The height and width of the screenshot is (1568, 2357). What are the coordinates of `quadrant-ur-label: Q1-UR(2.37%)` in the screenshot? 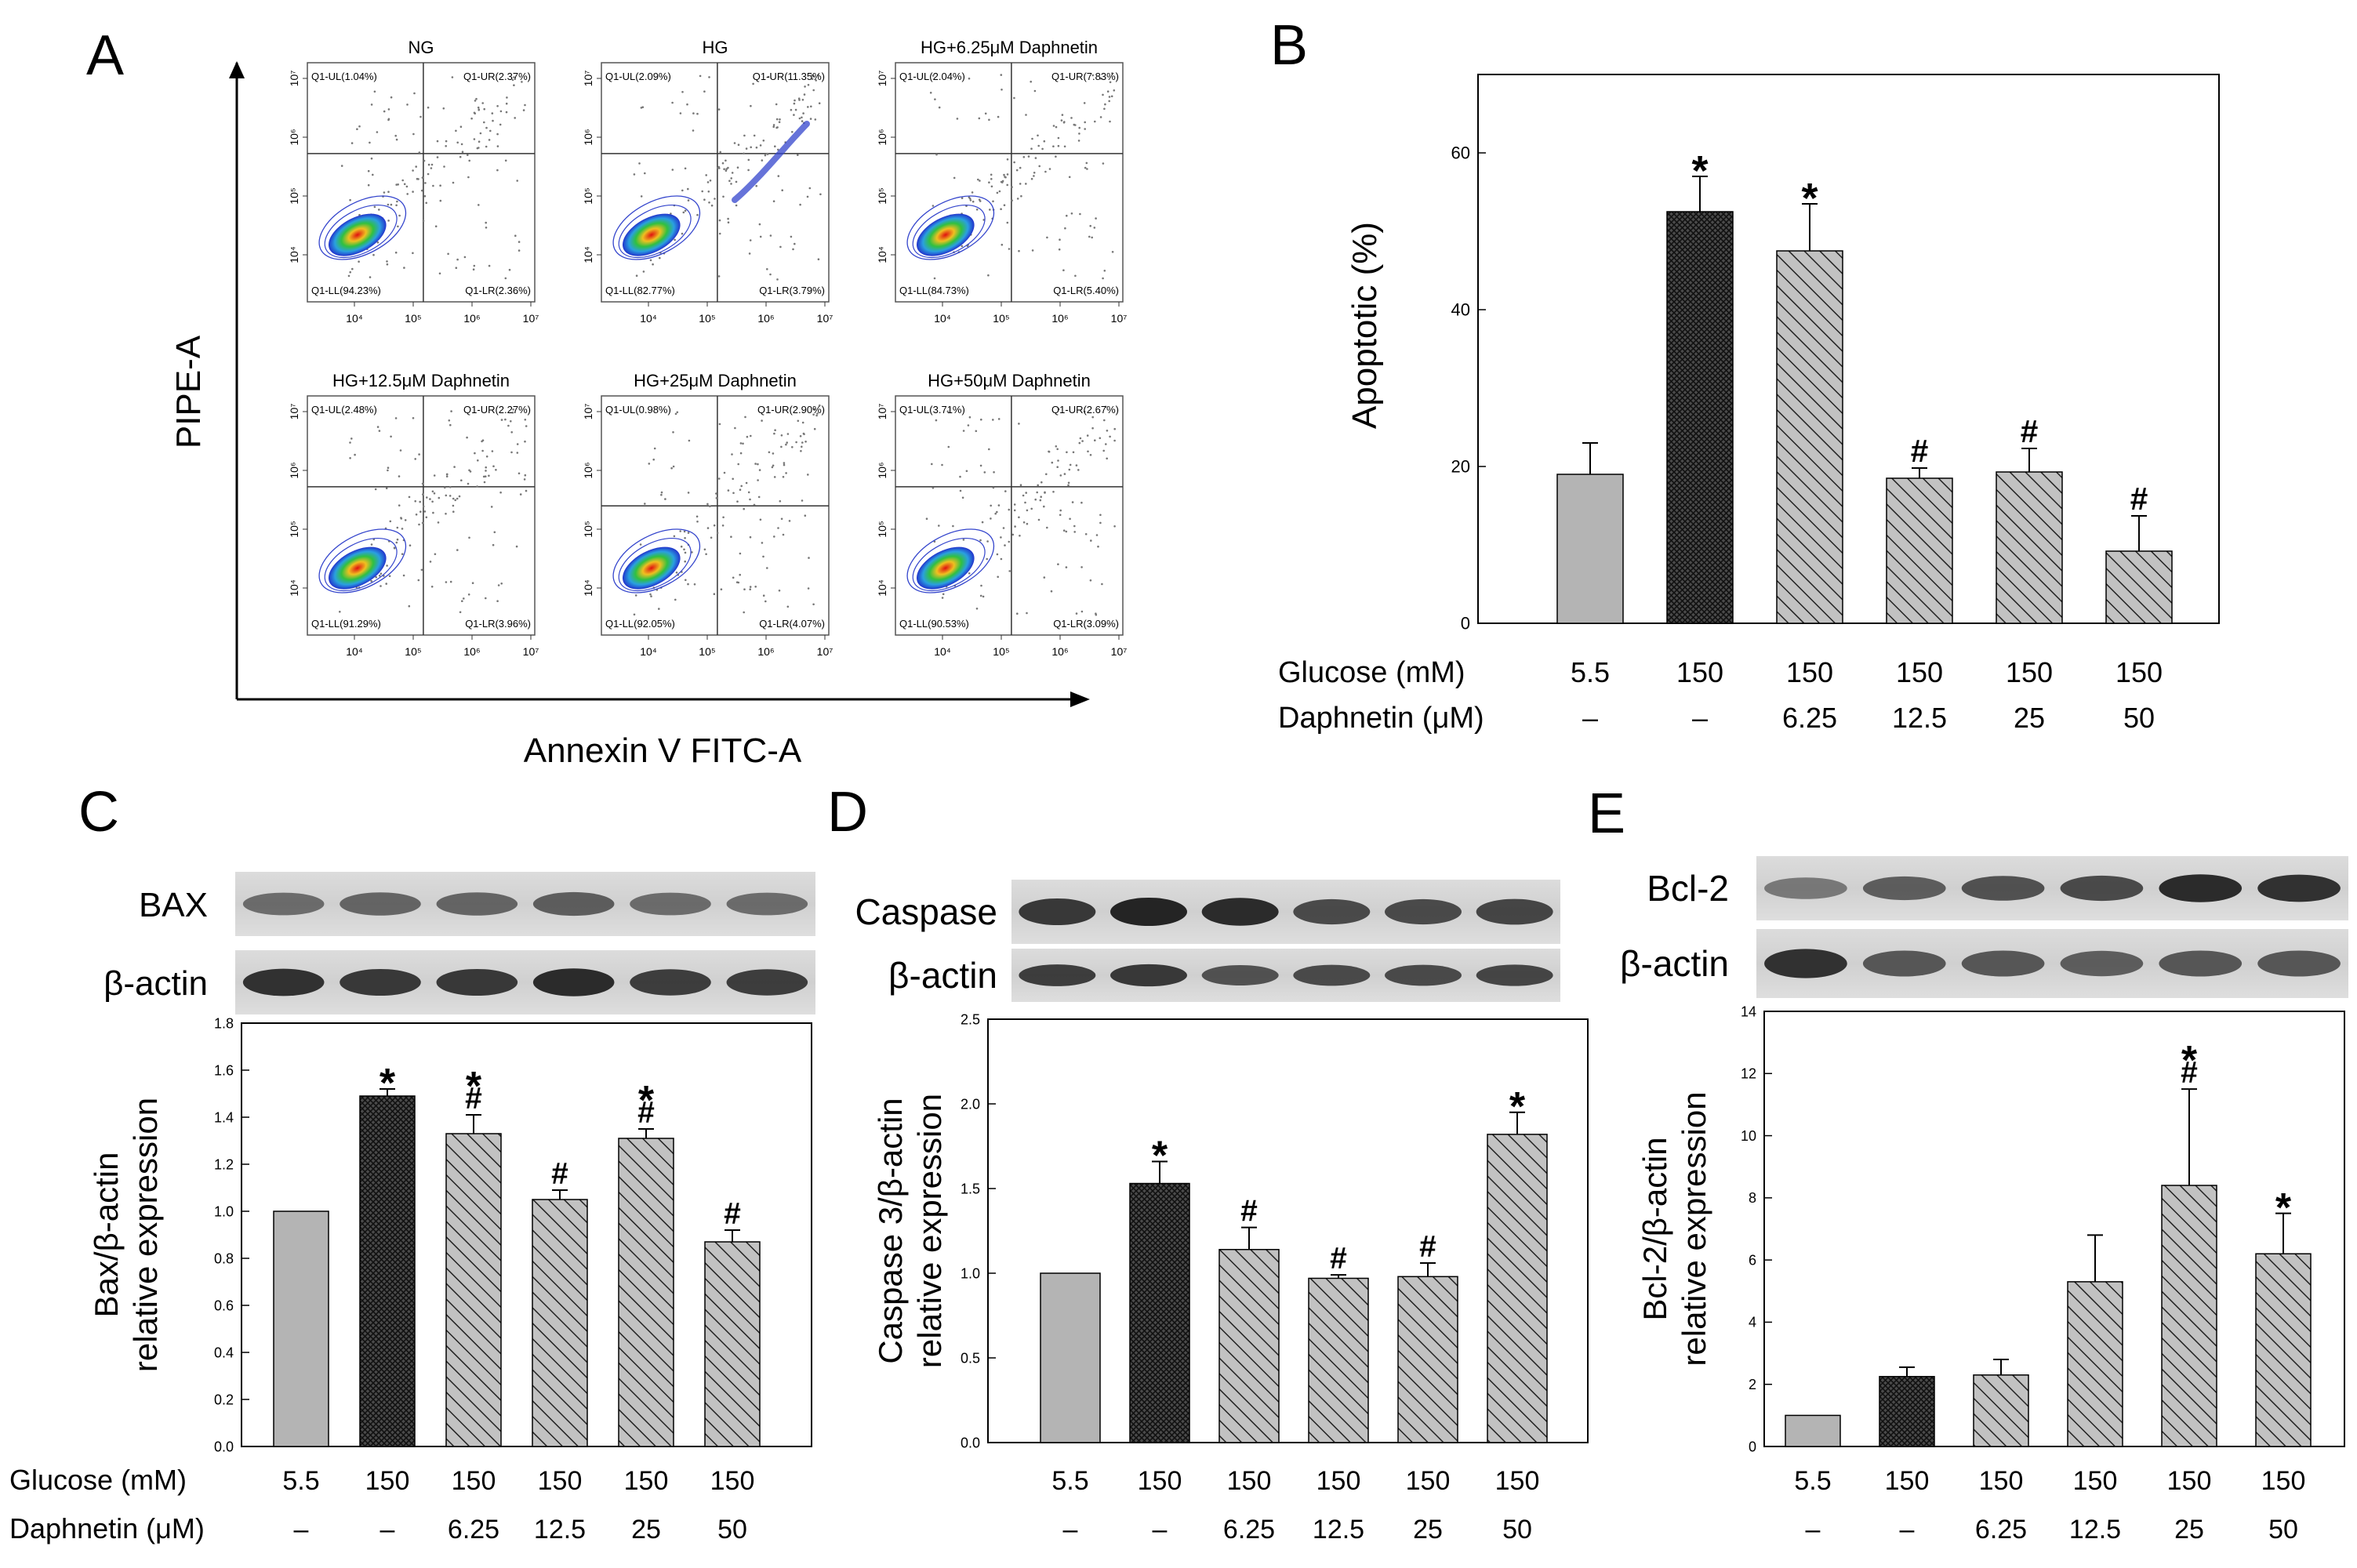 It's located at (497, 76).